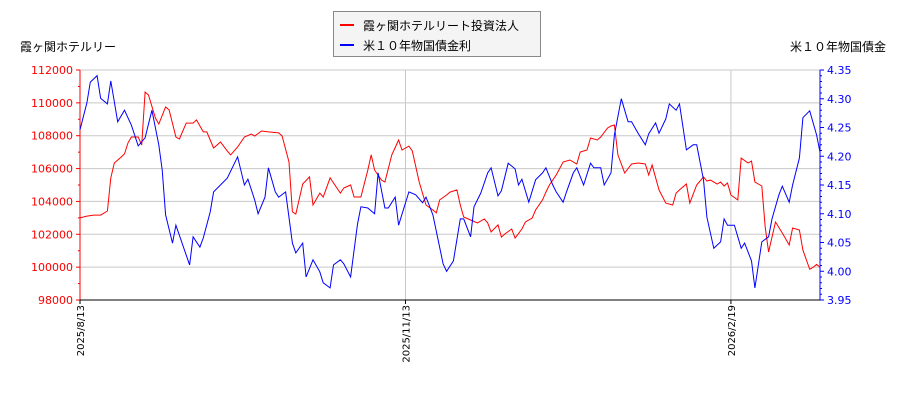 This screenshot has height=400, width=900. What do you see at coordinates (347, 25) in the screenshot?
I see `legend-swatch-red` at bounding box center [347, 25].